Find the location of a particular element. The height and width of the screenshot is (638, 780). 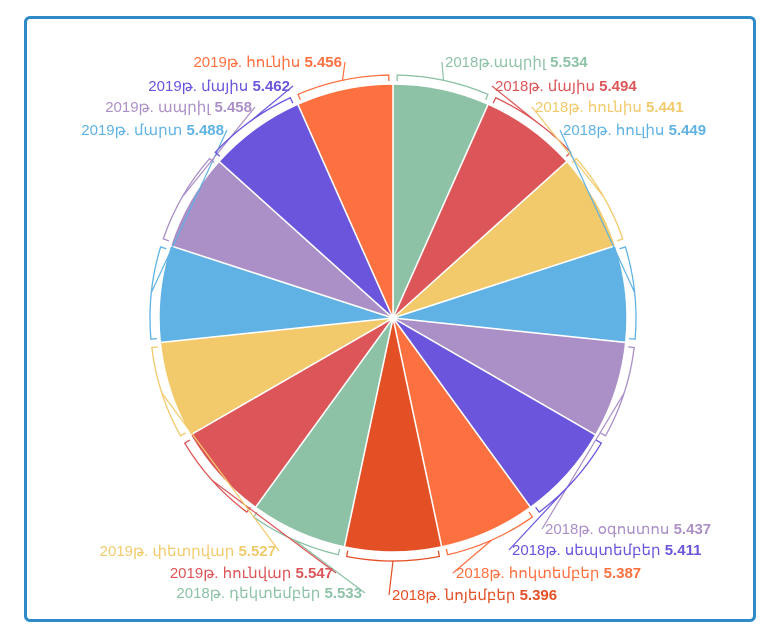

slice-label: 2018թ. հուլիս 5.449 is located at coordinates (634, 130).